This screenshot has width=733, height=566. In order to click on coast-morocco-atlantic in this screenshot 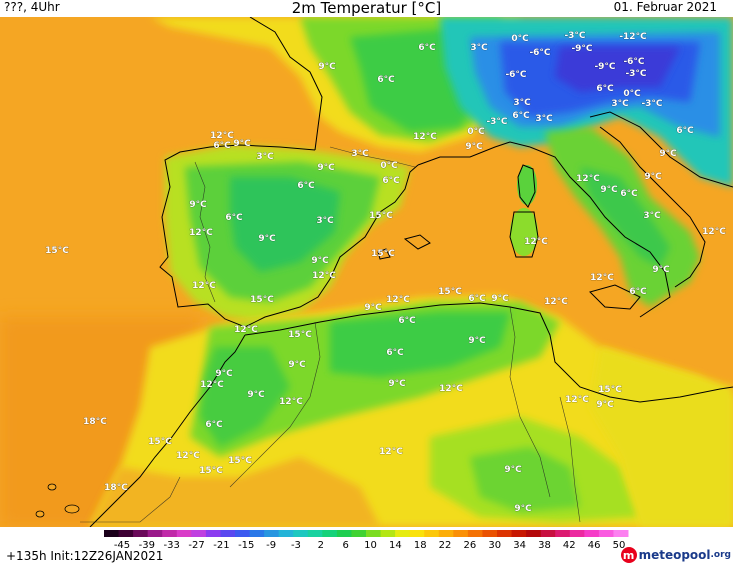, I will do `click(167, 430)`.